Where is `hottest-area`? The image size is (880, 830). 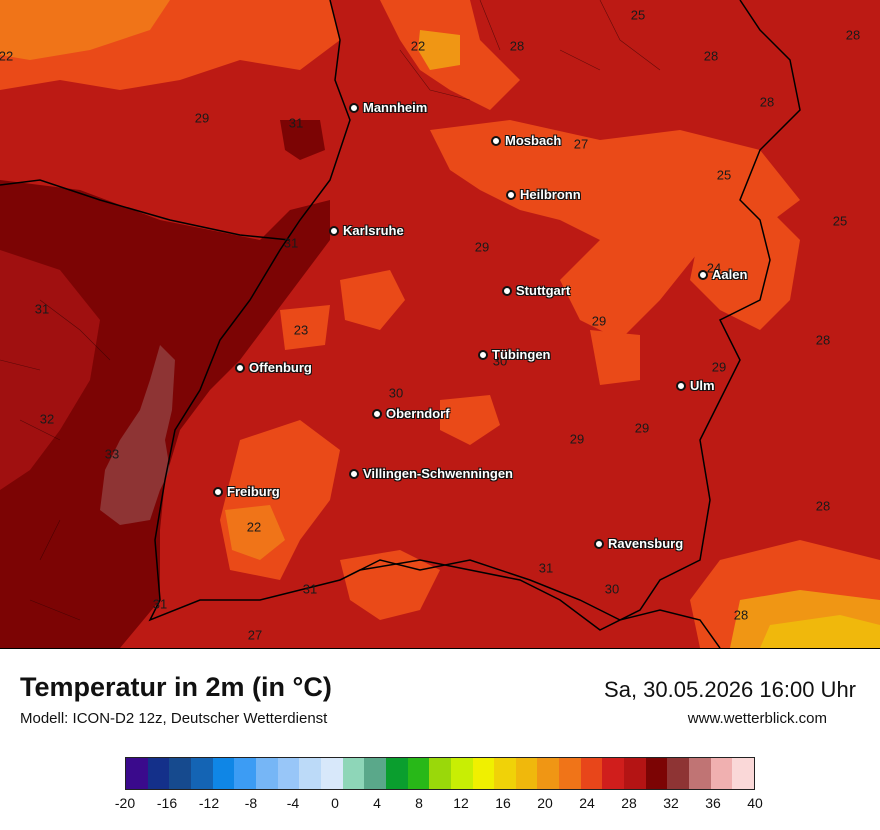
hottest-area is located at coordinates (137, 435).